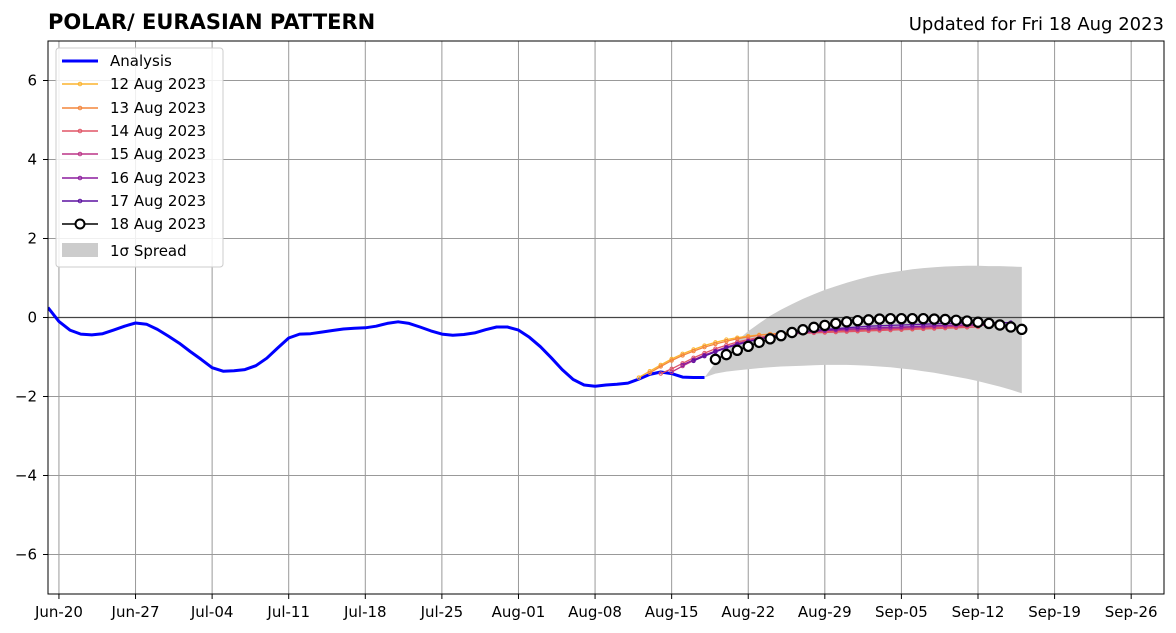 The width and height of the screenshot is (1176, 633). What do you see at coordinates (80, 178) in the screenshot?
I see `legend-marker-16aug` at bounding box center [80, 178].